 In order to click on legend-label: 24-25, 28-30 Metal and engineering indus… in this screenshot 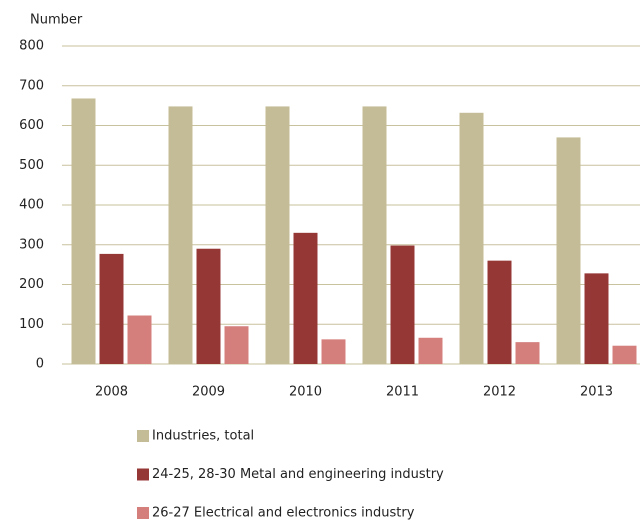, I will do `click(298, 474)`.